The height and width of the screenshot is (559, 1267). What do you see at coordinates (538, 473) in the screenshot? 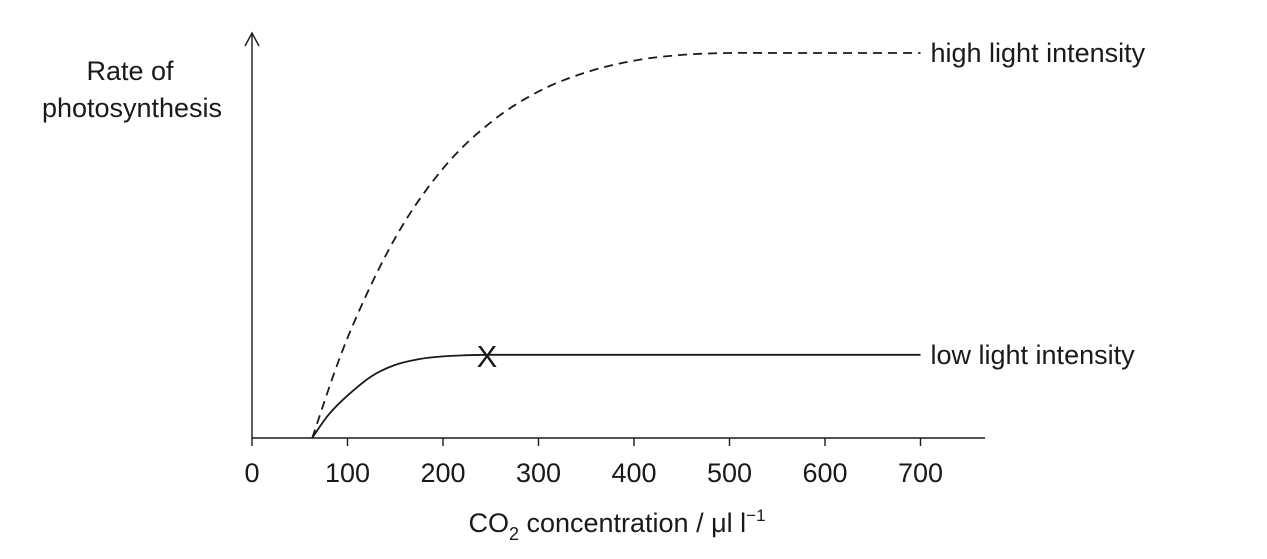
I see `x-tick-label: 300` at bounding box center [538, 473].